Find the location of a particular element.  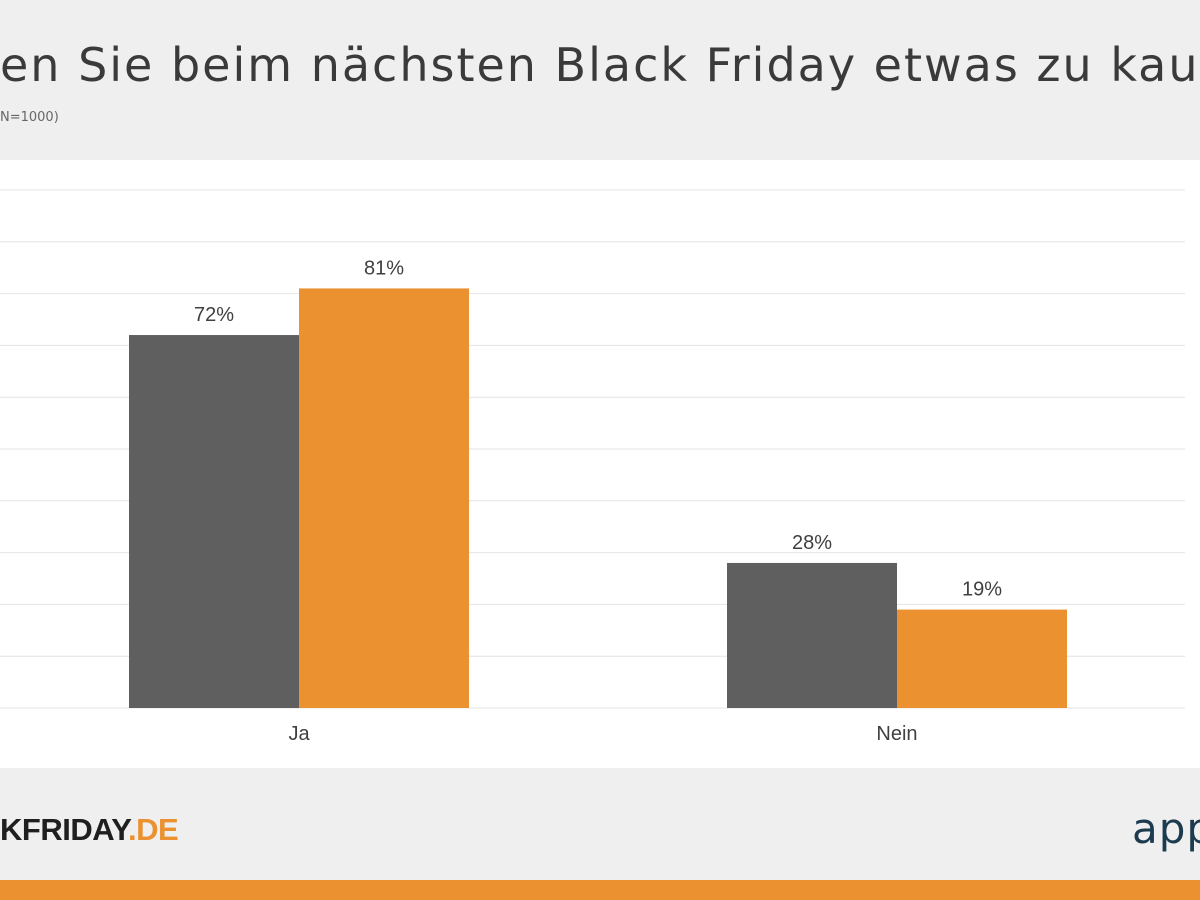

x-tick-label: Nein is located at coordinates (896, 734).